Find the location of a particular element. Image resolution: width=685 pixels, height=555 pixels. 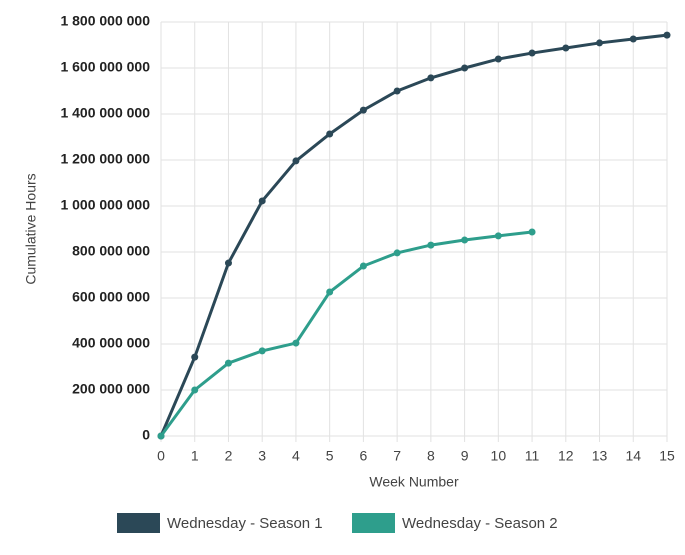

y-tick-label: 1 200 000 000 is located at coordinates (105, 159).